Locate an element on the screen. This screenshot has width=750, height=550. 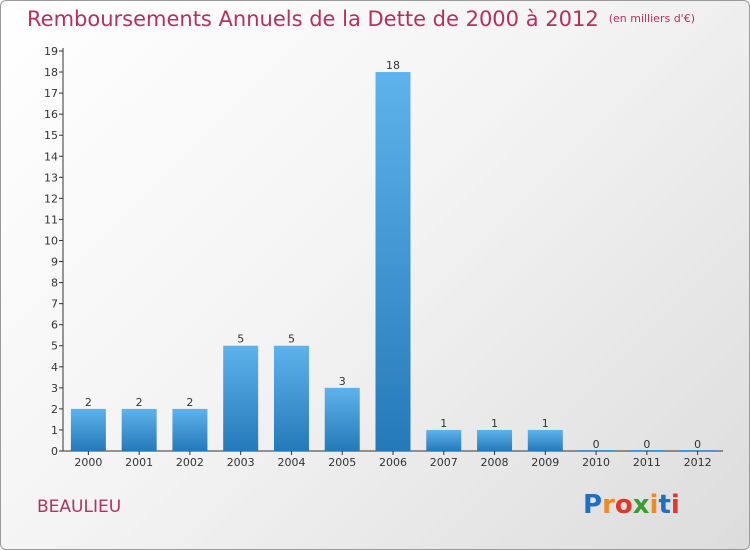
data-label: 18 is located at coordinates (393, 65).